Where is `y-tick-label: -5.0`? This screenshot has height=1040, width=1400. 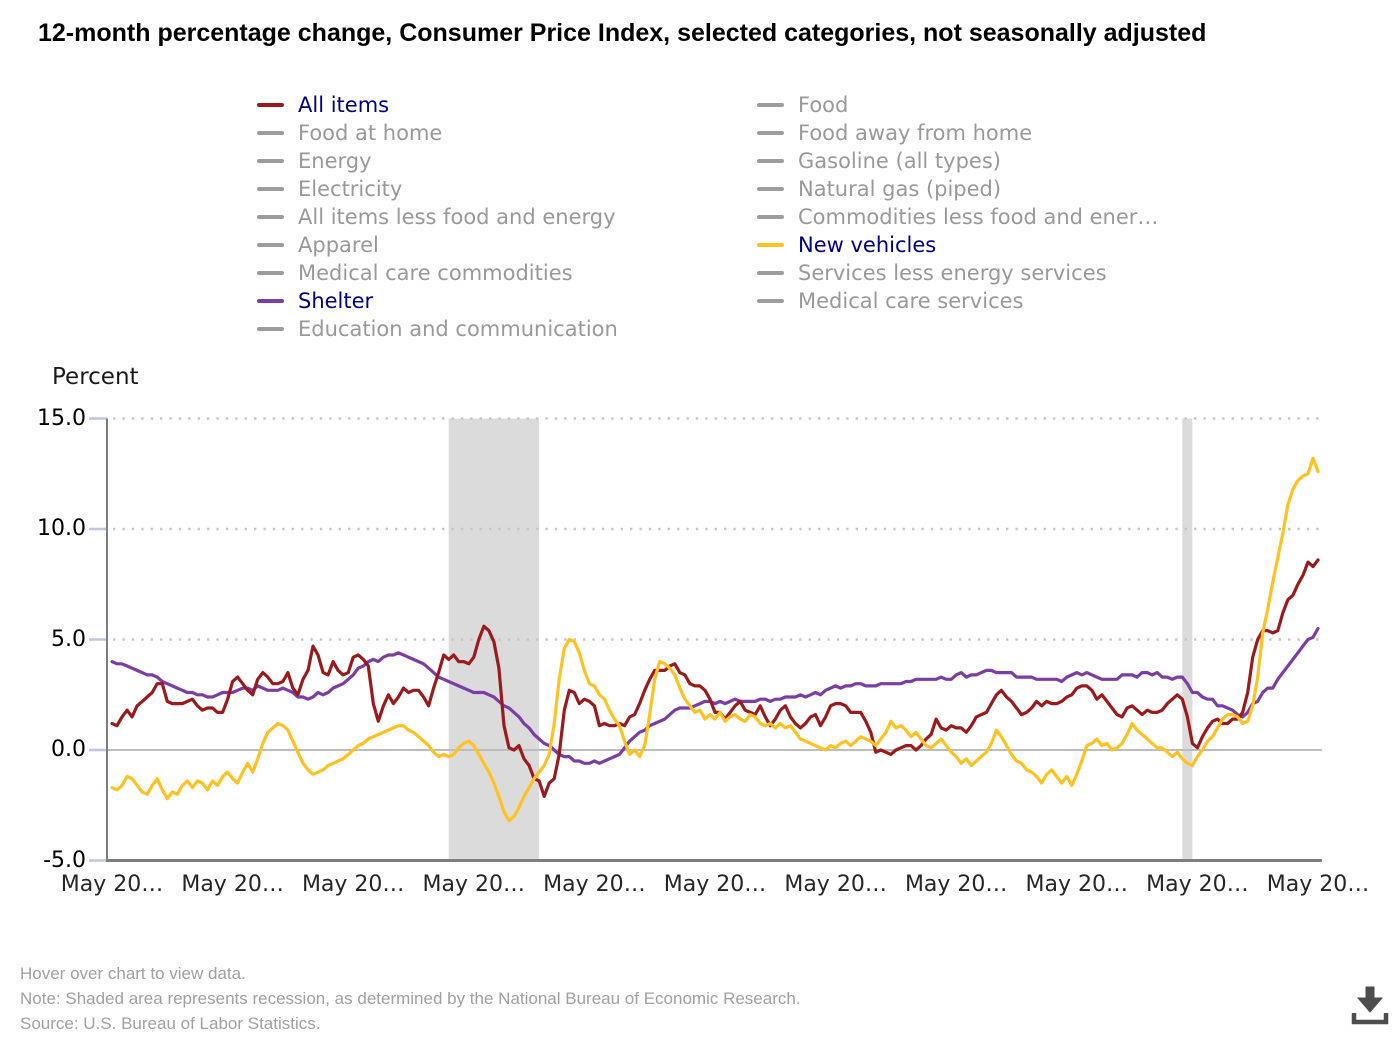 y-tick-label: -5.0 is located at coordinates (64, 860).